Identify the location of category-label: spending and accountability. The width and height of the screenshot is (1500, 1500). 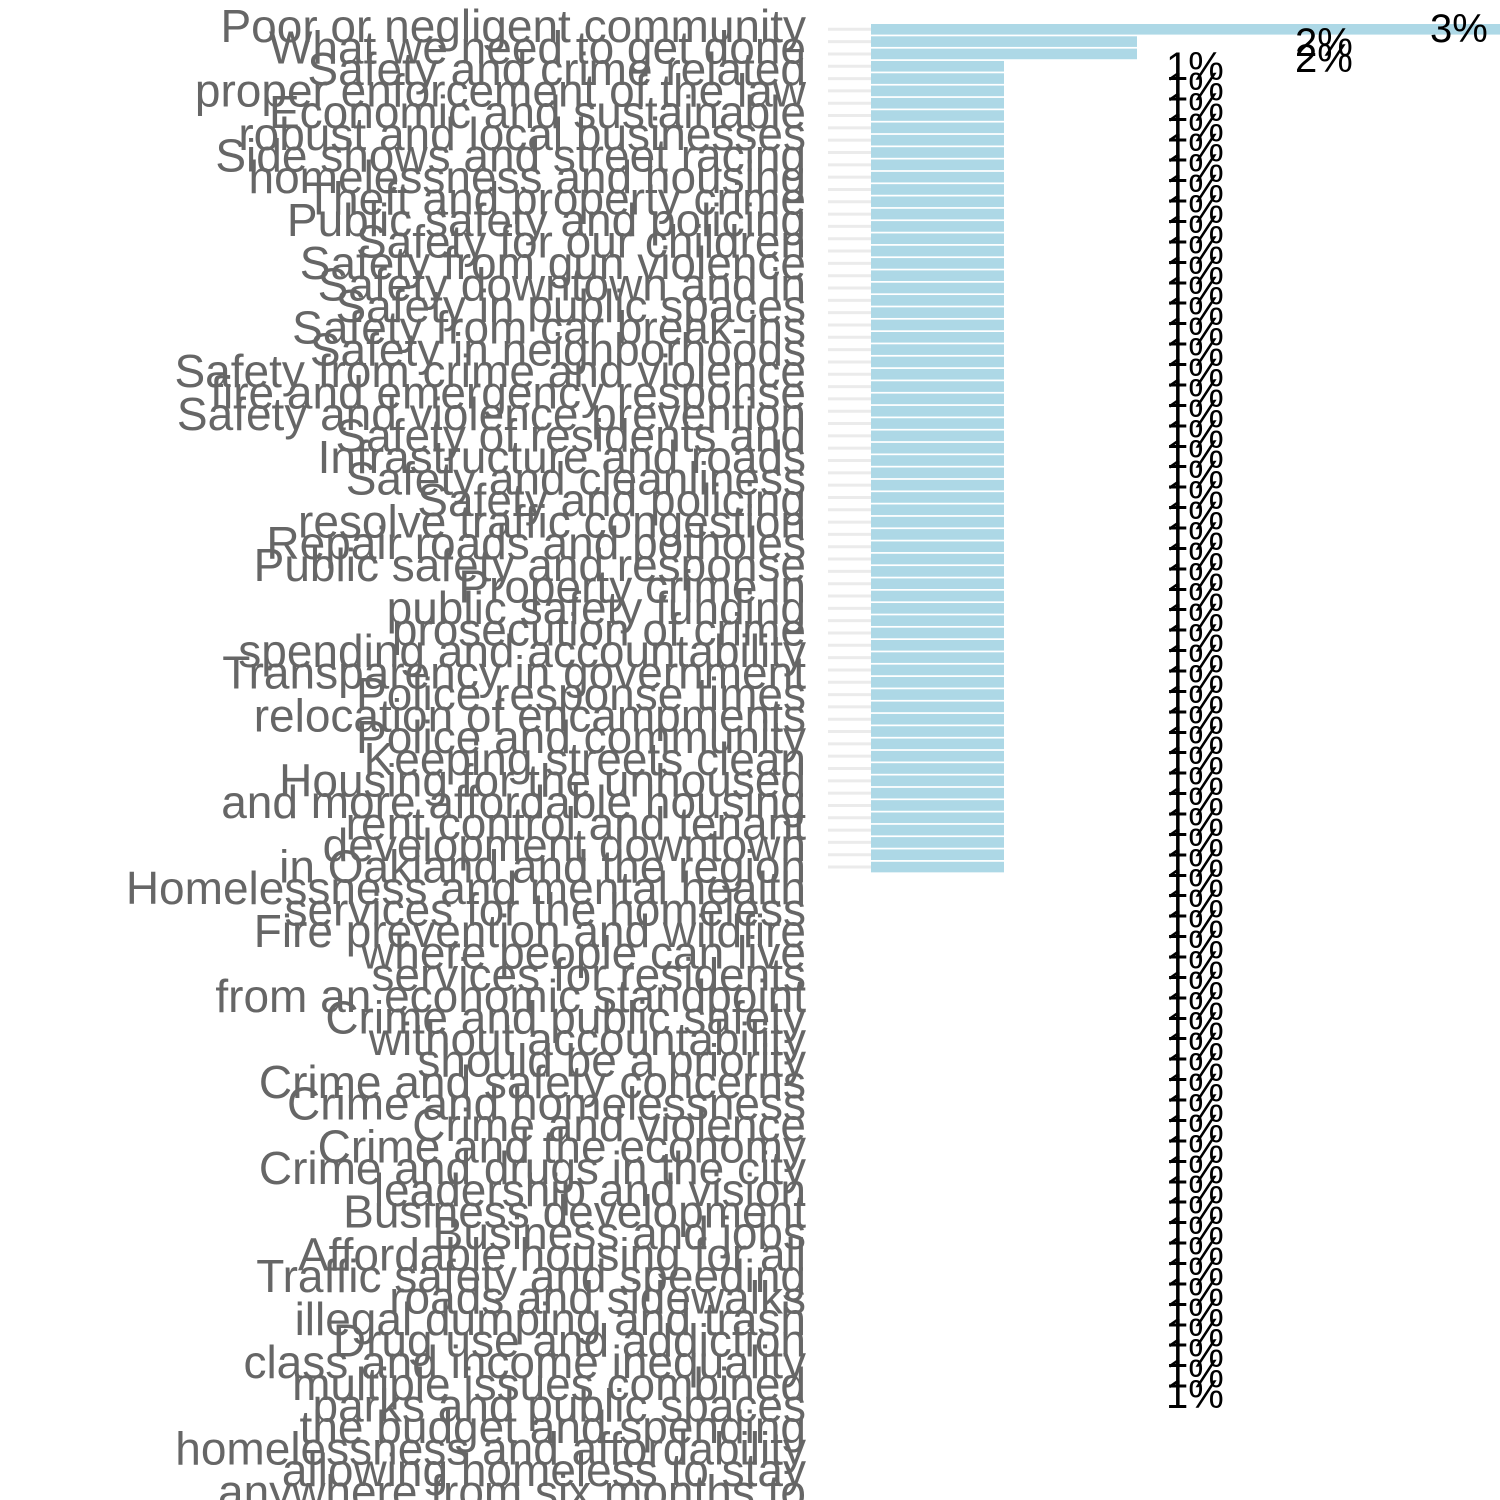
(522, 651).